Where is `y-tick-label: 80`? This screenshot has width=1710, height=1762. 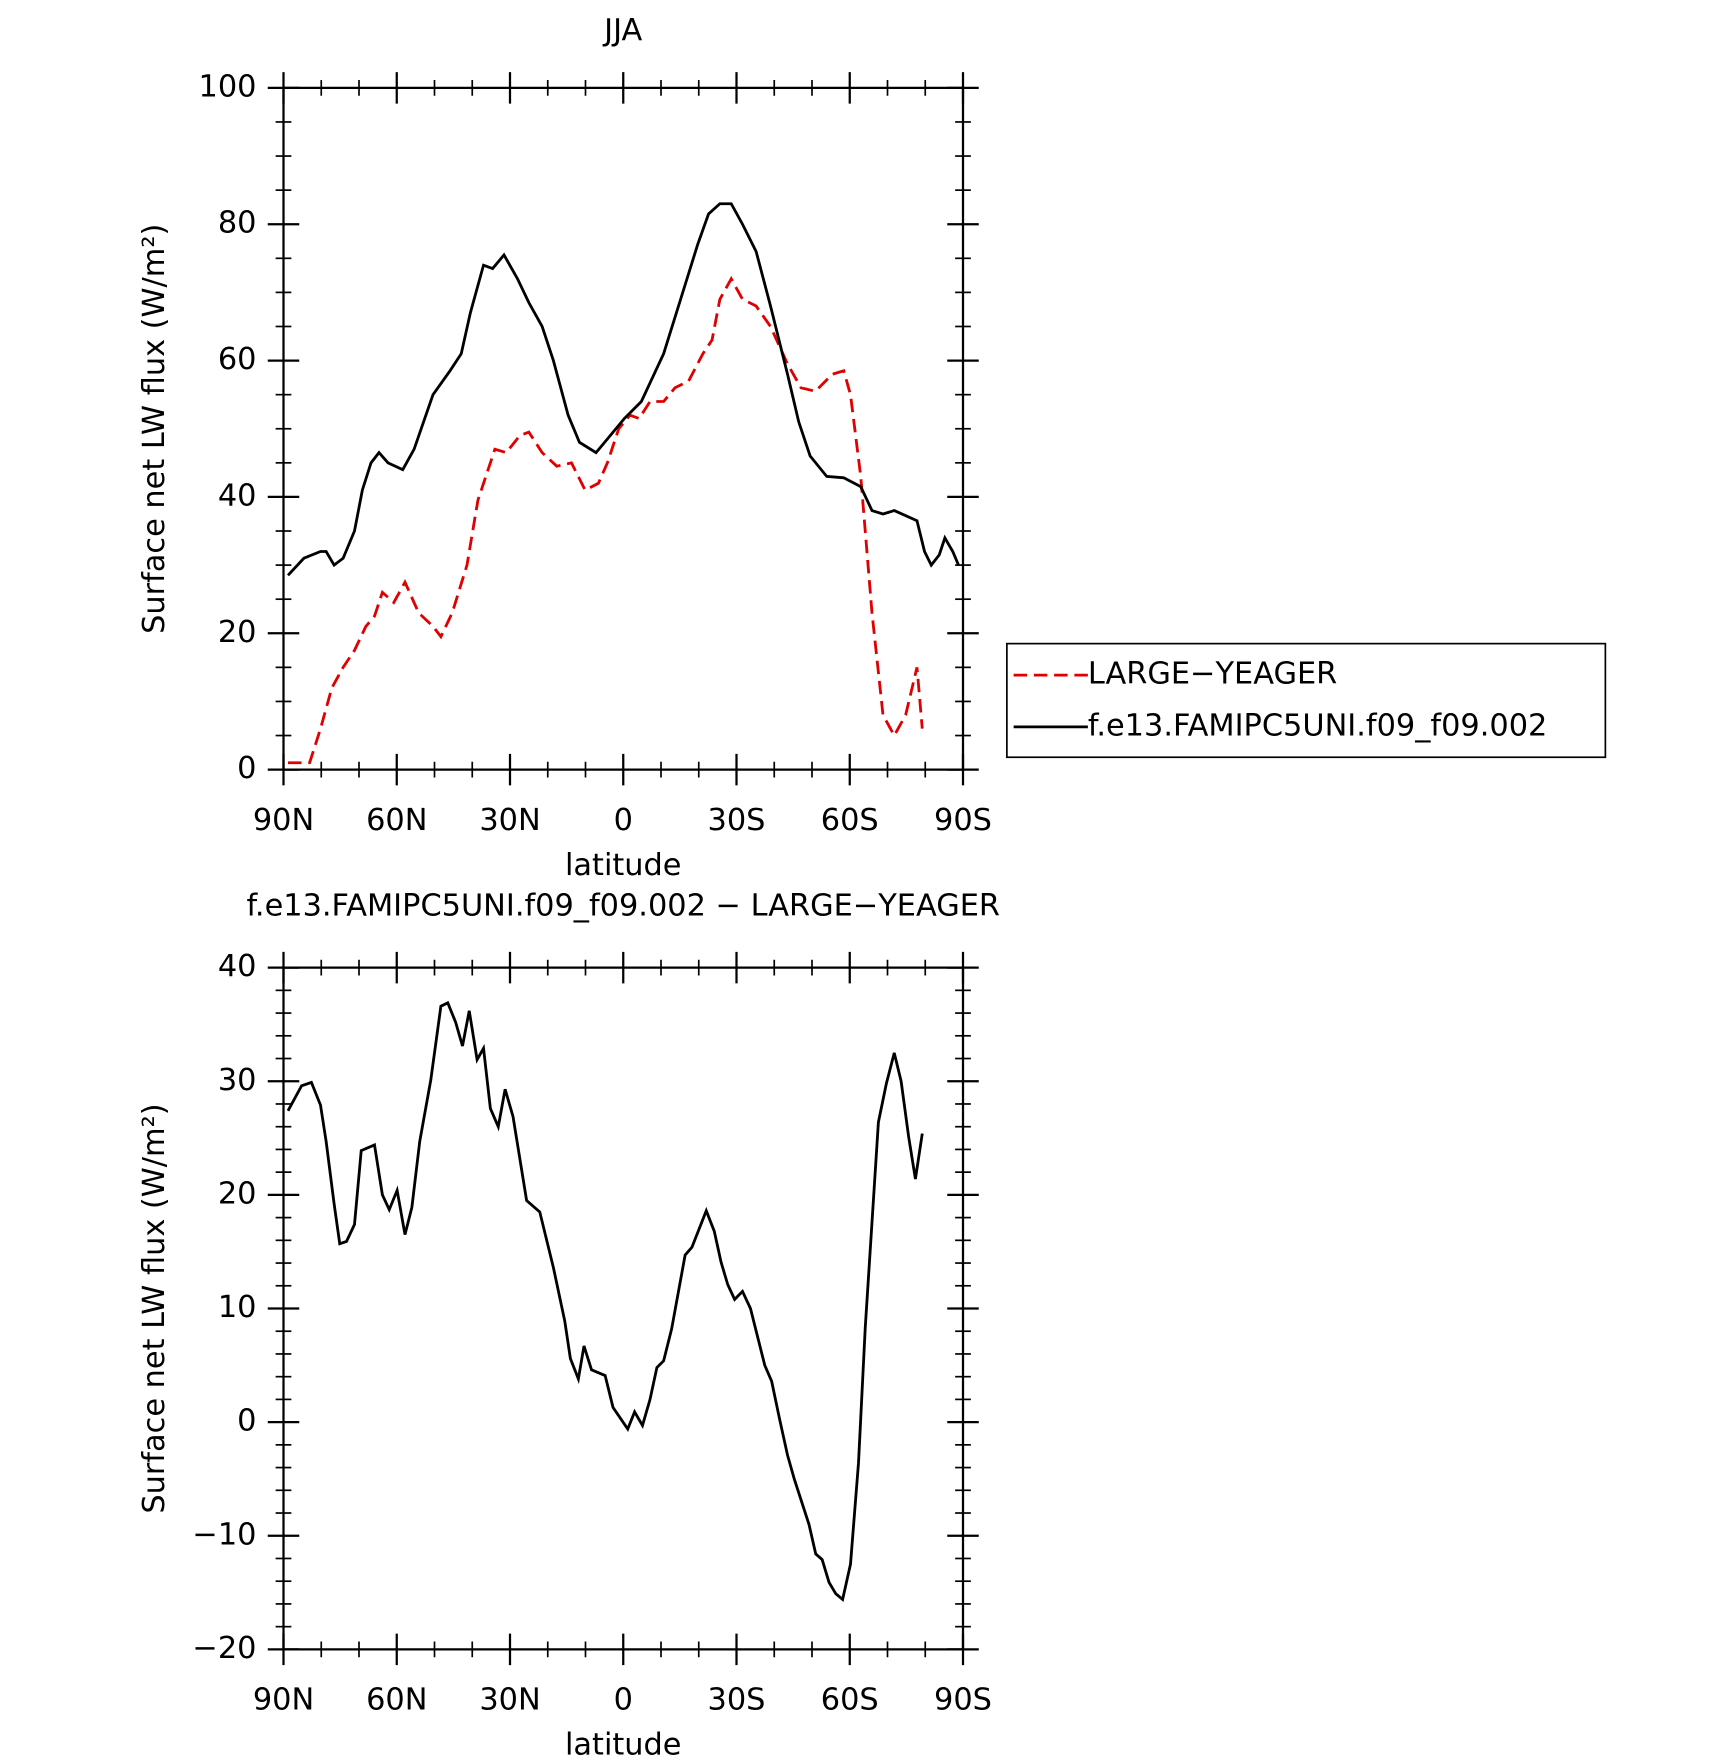
y-tick-label: 80 is located at coordinates (237, 223).